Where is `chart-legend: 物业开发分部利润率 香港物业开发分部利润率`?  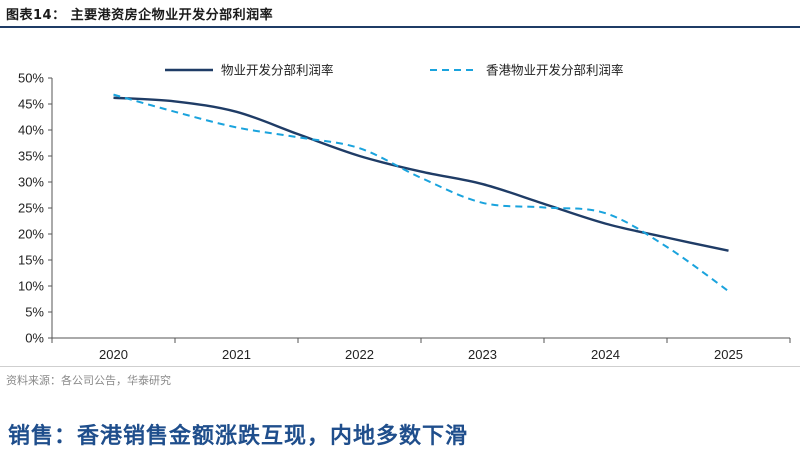
chart-legend: 物业开发分部利润率 香港物业开发分部利润率 is located at coordinates (394, 70).